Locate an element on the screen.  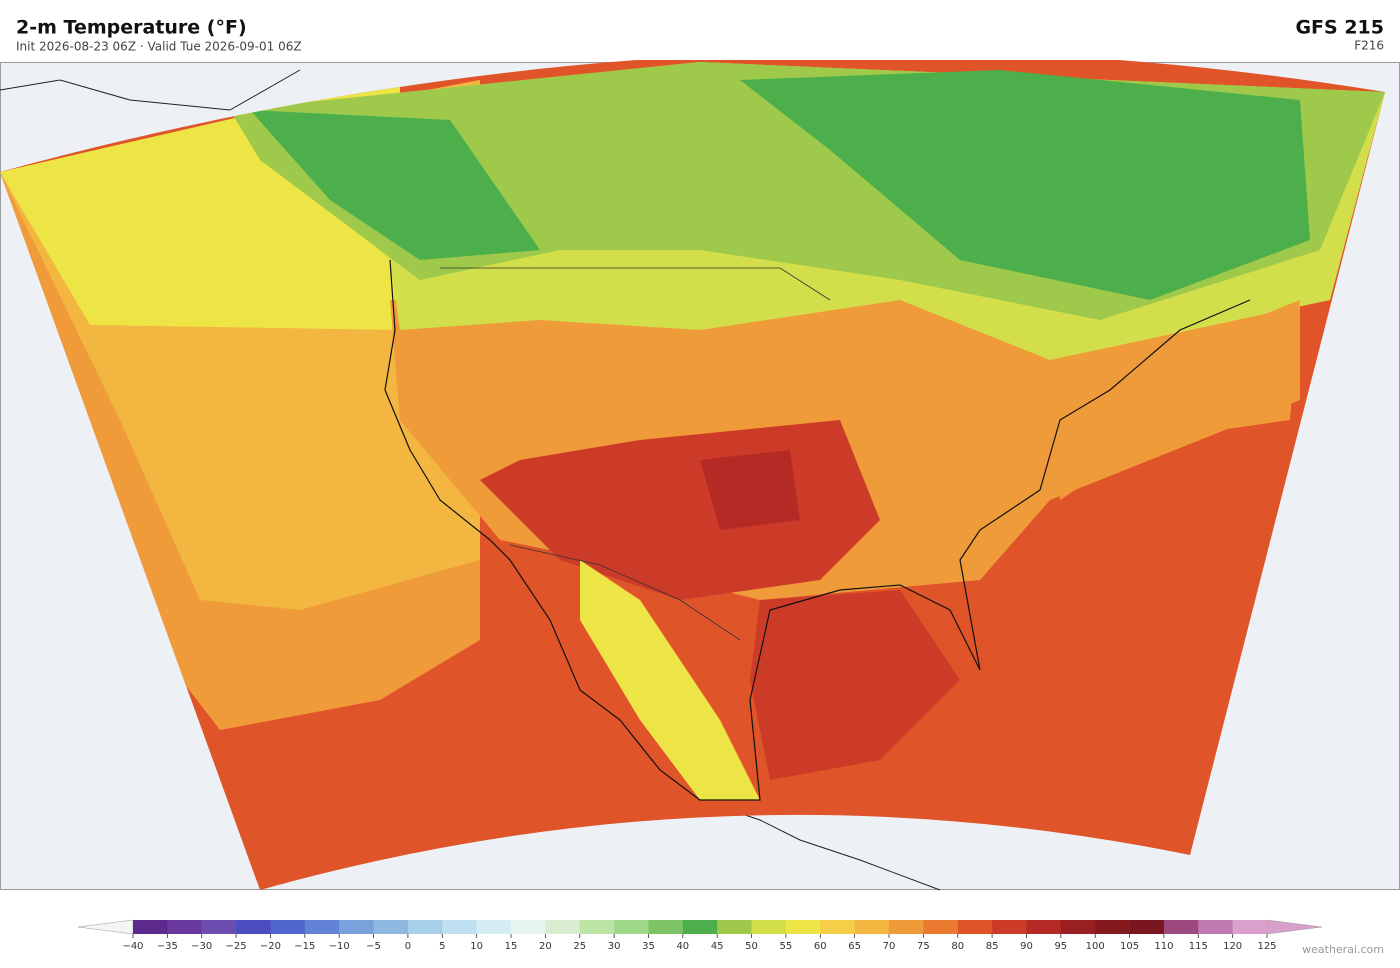
colorbar-tick-label: 55 is located at coordinates (786, 946).